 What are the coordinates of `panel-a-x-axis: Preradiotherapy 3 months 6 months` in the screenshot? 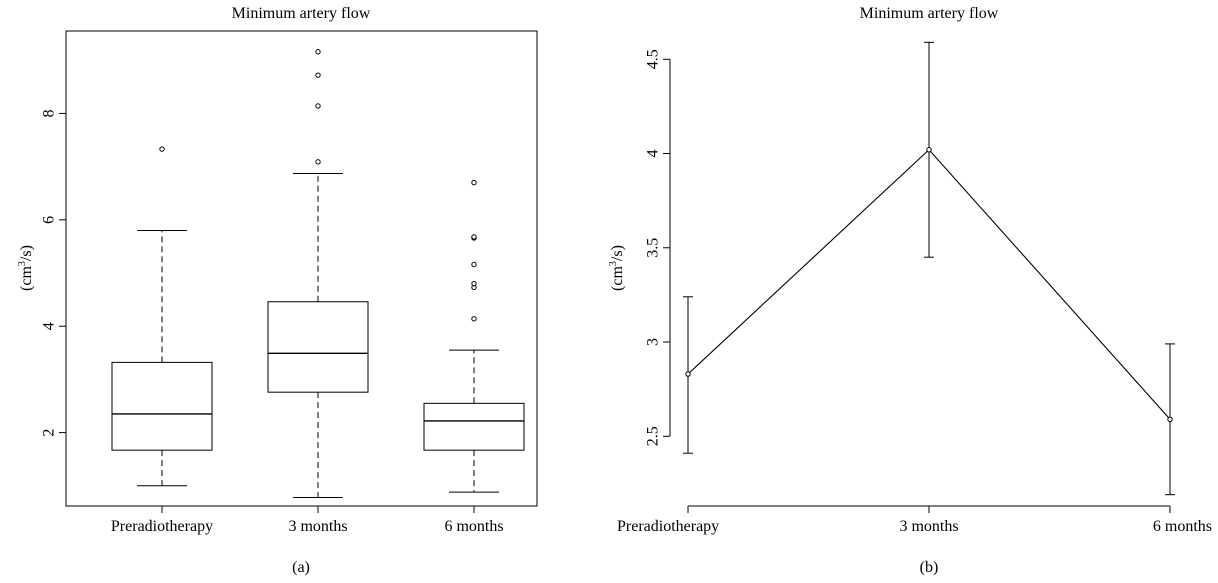 It's located at (307, 520).